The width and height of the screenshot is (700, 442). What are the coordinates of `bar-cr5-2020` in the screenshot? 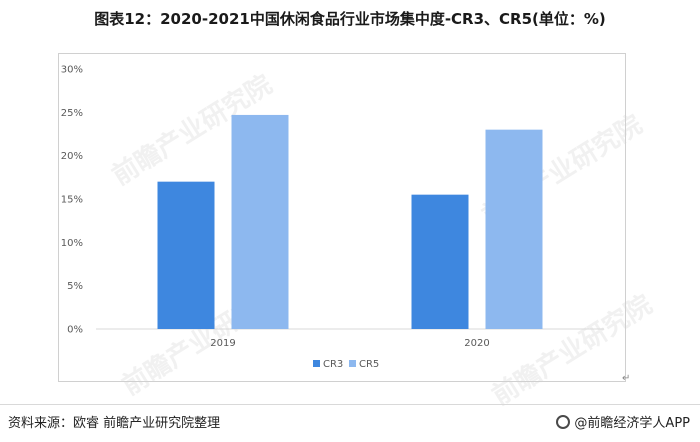 It's located at (514, 229).